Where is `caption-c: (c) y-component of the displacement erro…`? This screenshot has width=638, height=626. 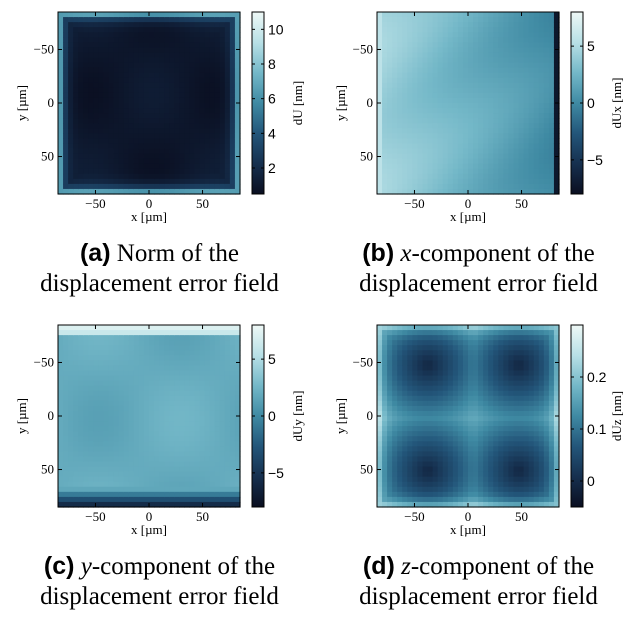 caption-c: (c) y-component of the displacement erro… is located at coordinates (159, 581).